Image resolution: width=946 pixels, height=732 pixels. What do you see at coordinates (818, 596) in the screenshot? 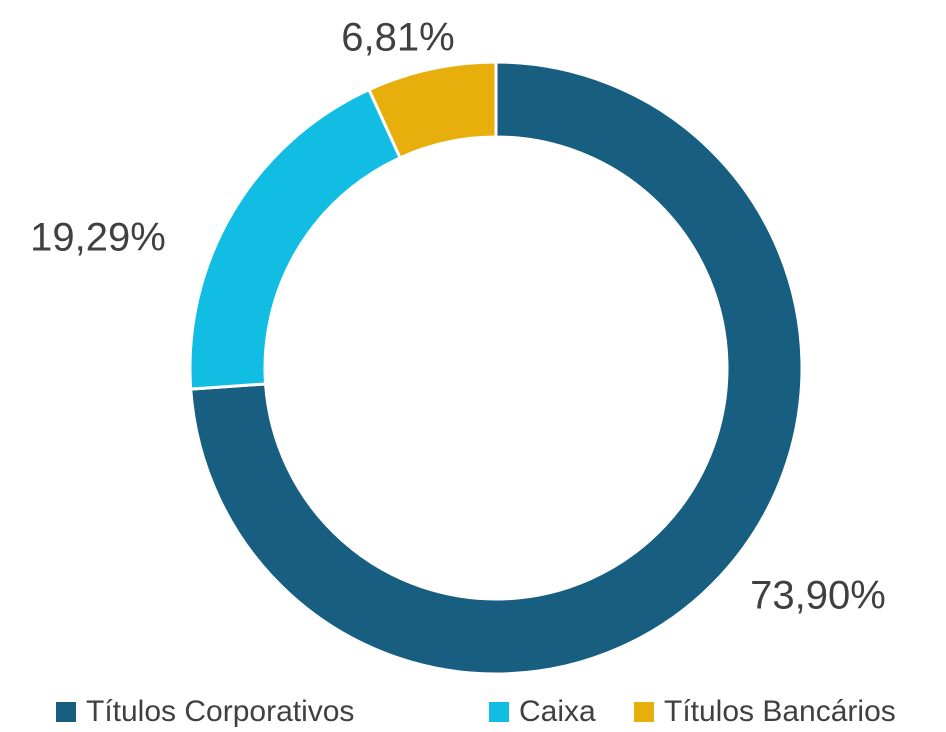
I see `data-label: 73,90%` at bounding box center [818, 596].